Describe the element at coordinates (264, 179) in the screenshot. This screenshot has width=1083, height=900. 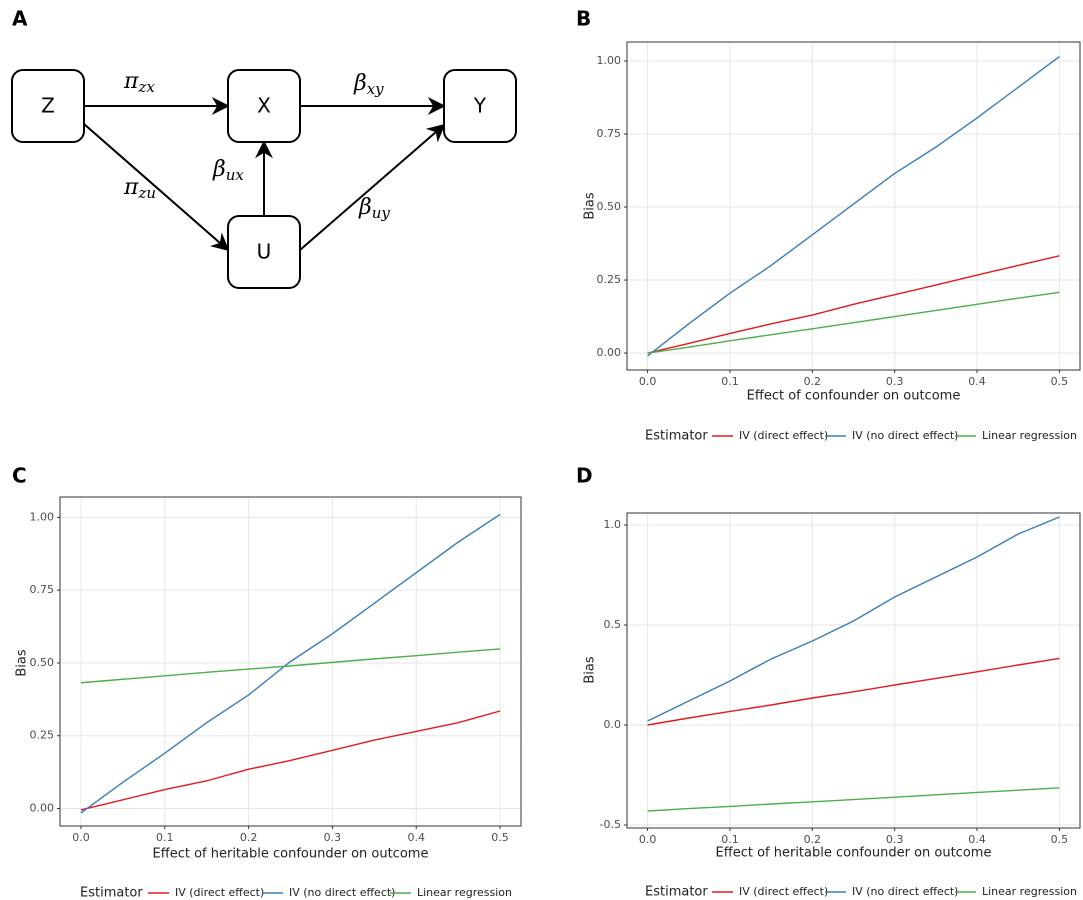
I see `diagram` at that location.